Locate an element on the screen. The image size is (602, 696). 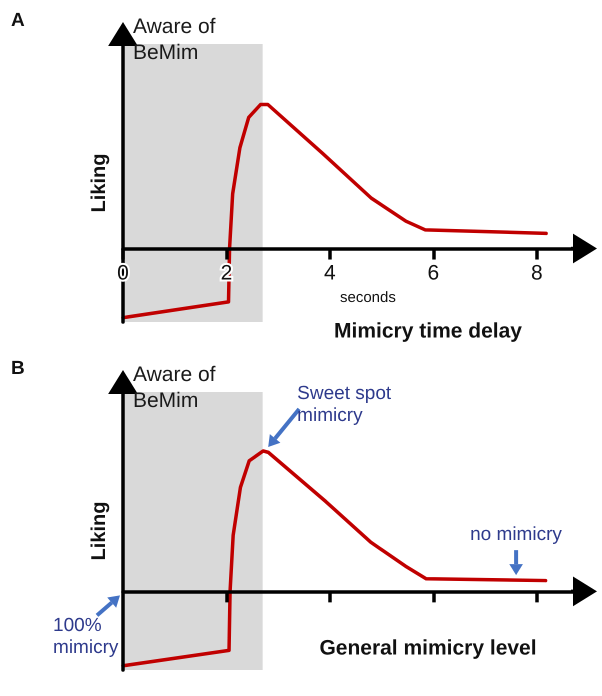
x-axis-title: General mimicry level is located at coordinates (428, 648).